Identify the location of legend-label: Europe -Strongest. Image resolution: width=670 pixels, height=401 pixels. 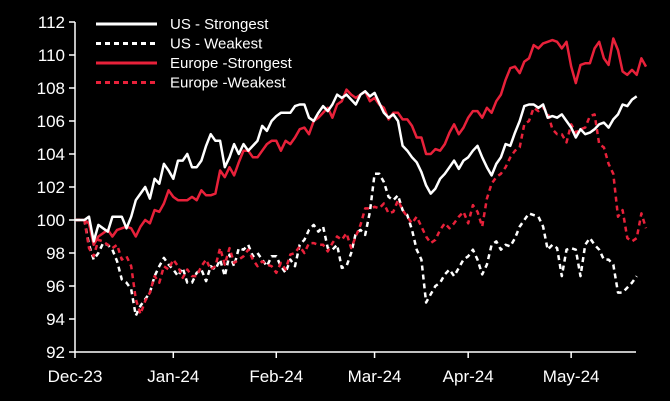
(231, 63).